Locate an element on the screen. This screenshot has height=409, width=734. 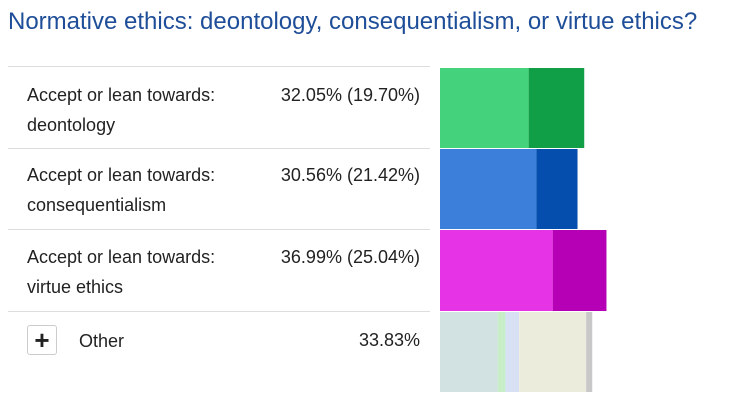
other-label: Other is located at coordinates (102, 341).